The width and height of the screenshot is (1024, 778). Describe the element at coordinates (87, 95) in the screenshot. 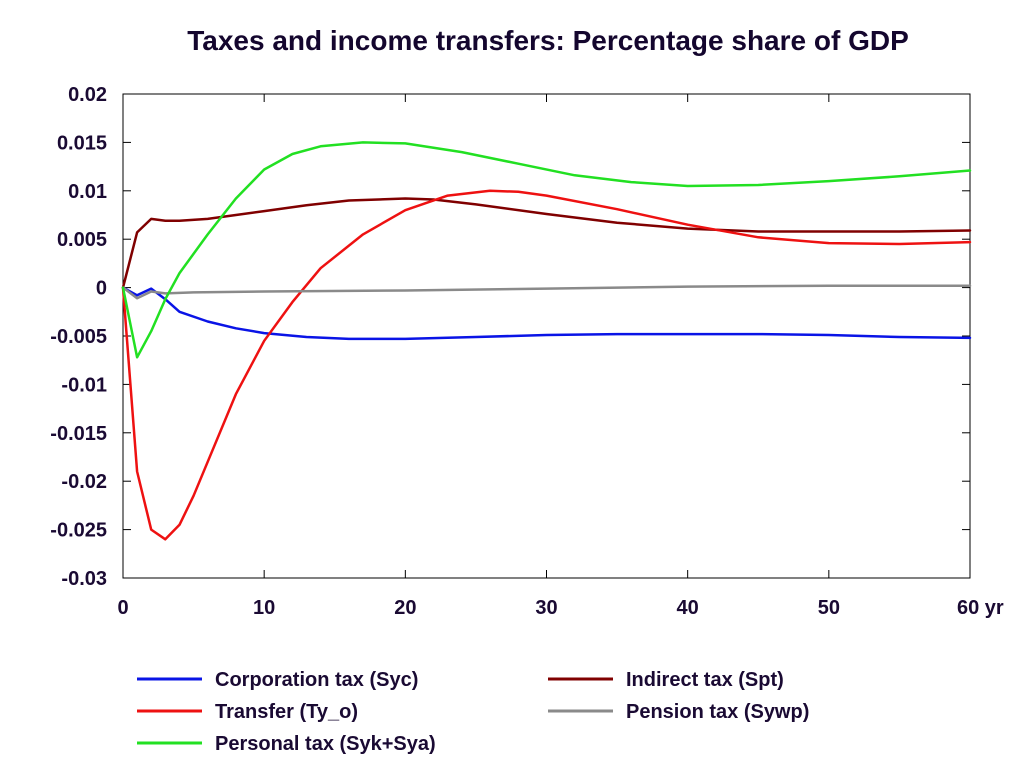

I see `y-tick-label: 0.02` at that location.